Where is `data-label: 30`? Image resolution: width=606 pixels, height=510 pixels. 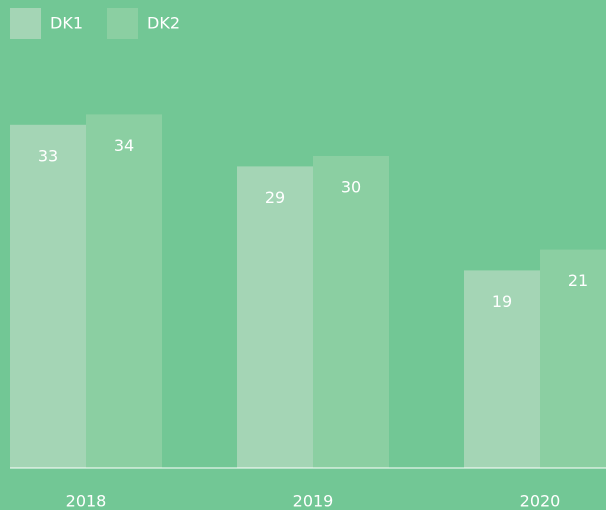 data-label: 30 is located at coordinates (351, 187).